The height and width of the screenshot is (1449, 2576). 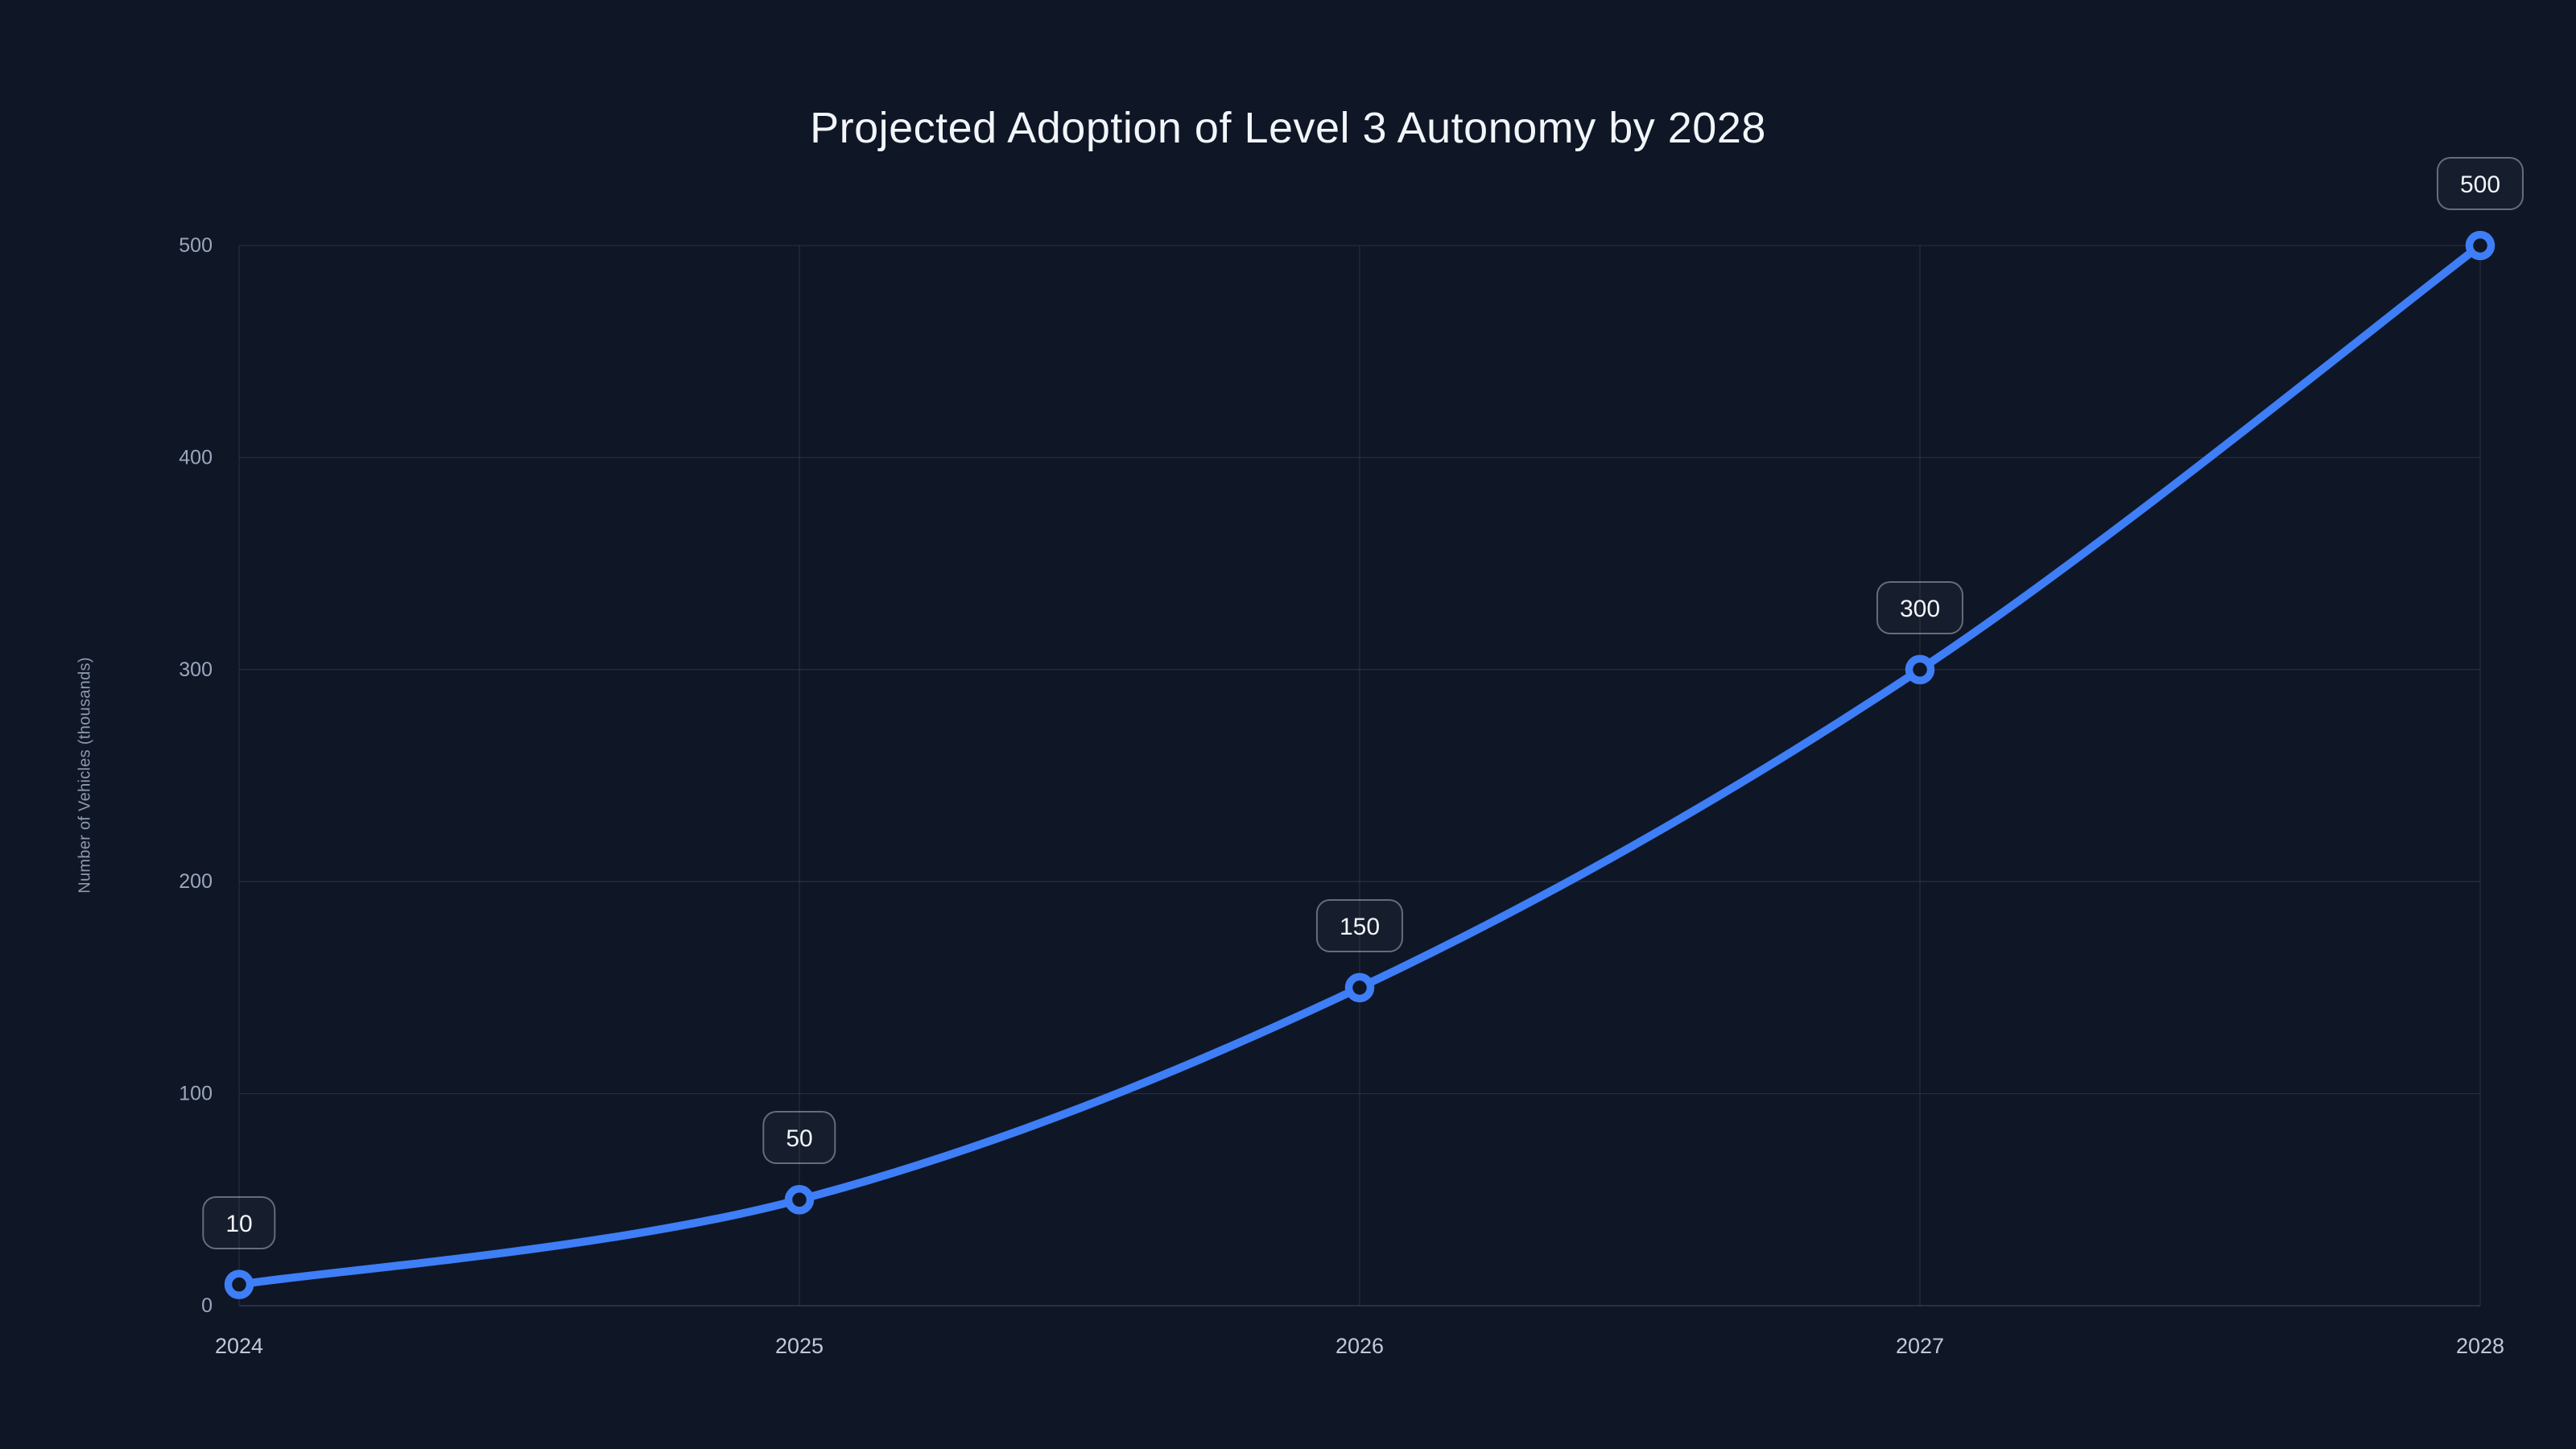 What do you see at coordinates (196, 1094) in the screenshot?
I see `y-tick-label: 100` at bounding box center [196, 1094].